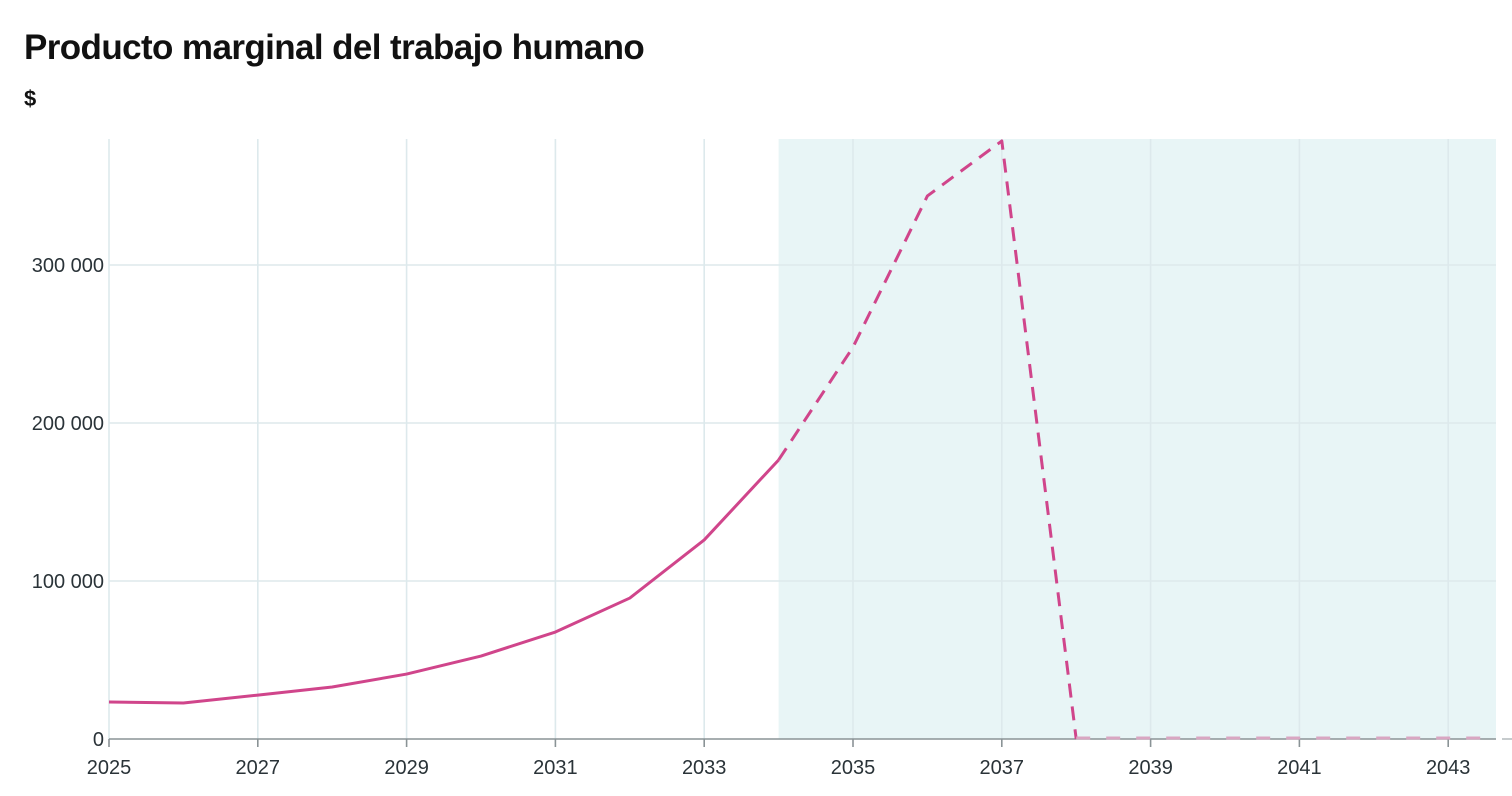  I want to click on y-tick-label: 200 000, so click(68, 424).